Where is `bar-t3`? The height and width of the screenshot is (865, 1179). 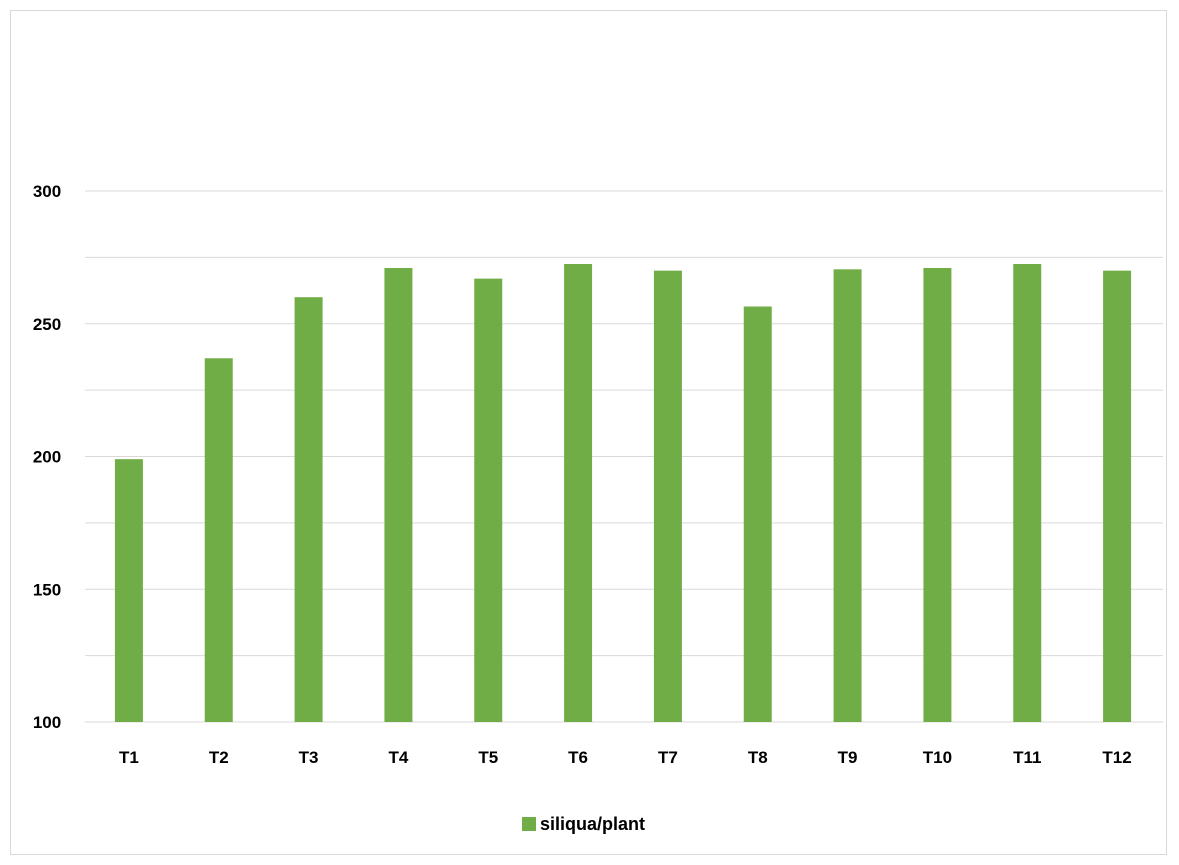
bar-t3 is located at coordinates (308, 509).